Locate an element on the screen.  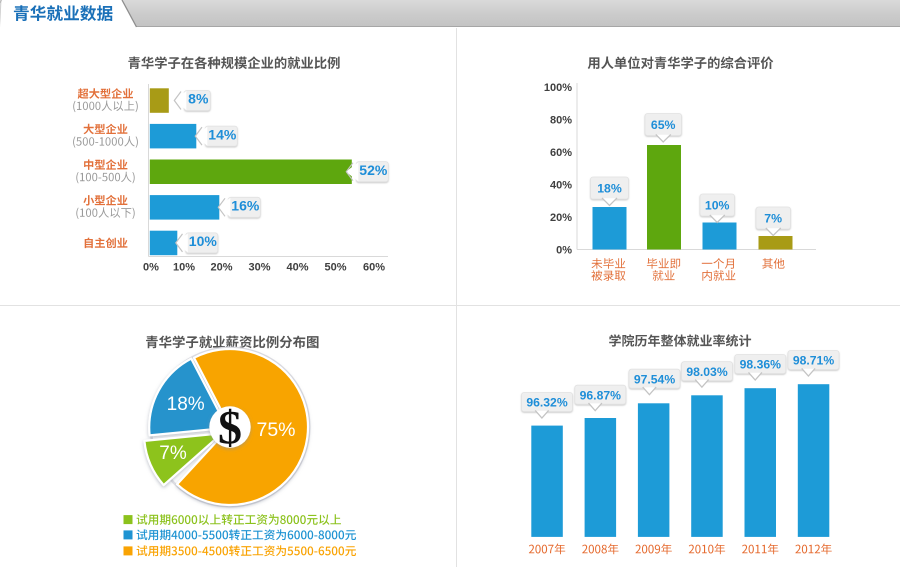
svg-text: 98.71% is located at coordinates (813, 361).